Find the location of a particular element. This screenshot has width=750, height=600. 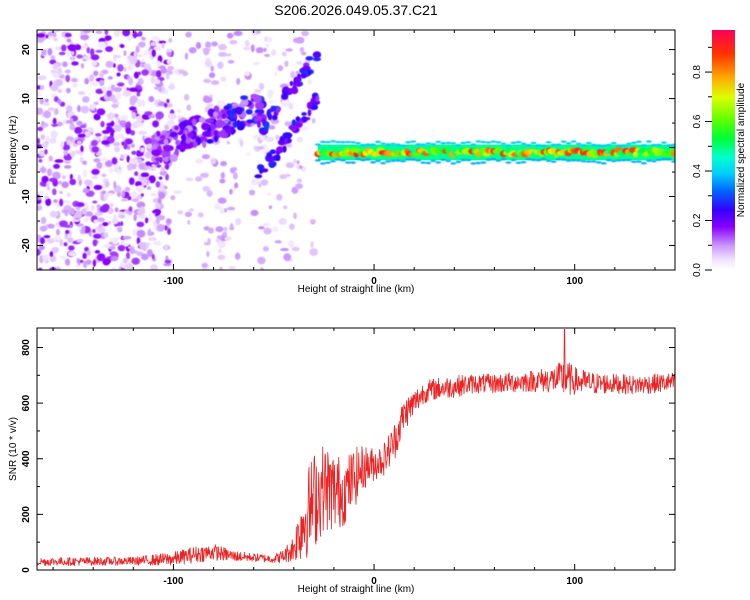

strong-line-blob is located at coordinates (636, 154).